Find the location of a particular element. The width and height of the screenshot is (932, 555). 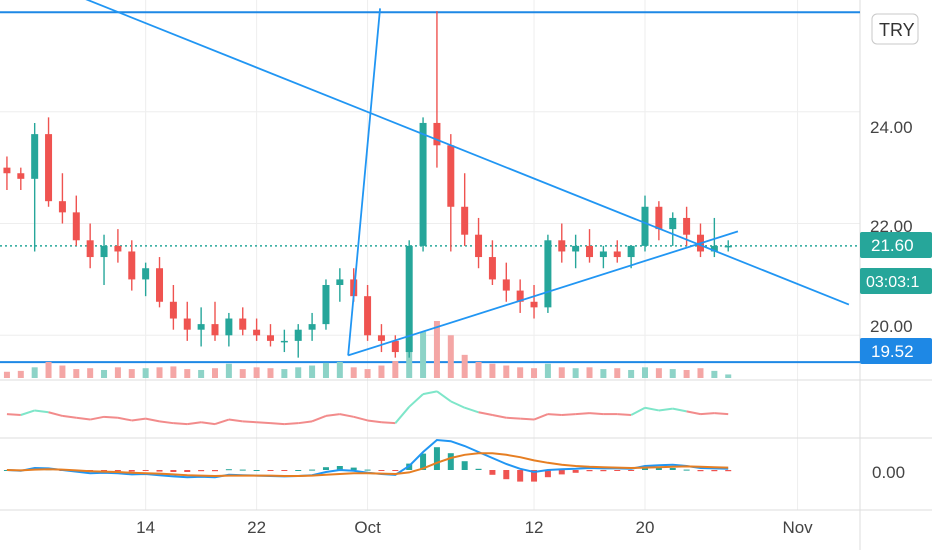

support-level-badge-bg is located at coordinates (896, 351).